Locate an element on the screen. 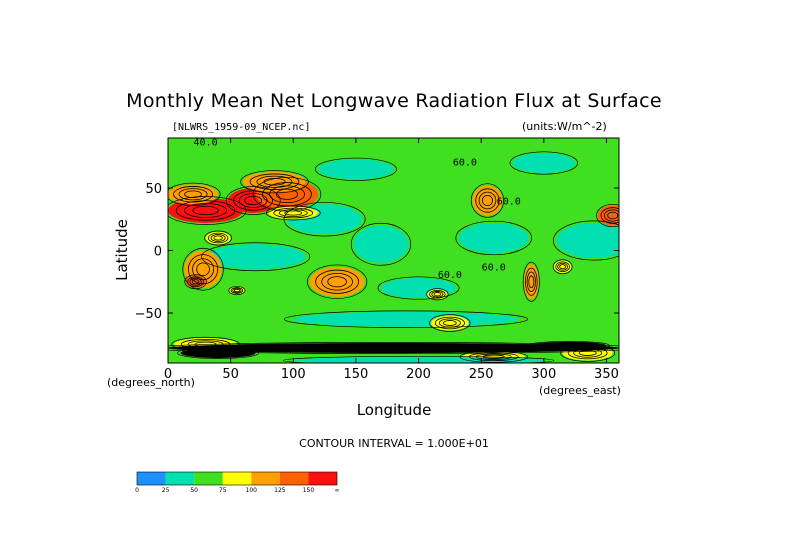 The height and width of the screenshot is (558, 789). colorbar-frame is located at coordinates (237, 478).